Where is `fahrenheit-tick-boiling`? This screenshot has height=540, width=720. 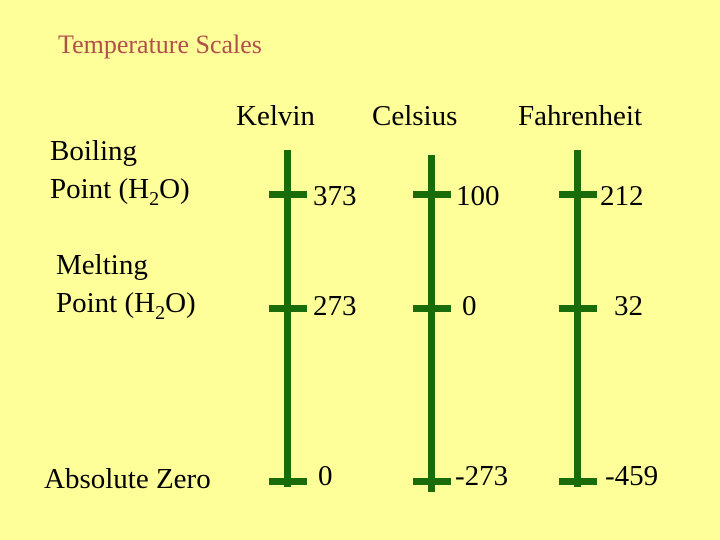 fahrenheit-tick-boiling is located at coordinates (578, 194).